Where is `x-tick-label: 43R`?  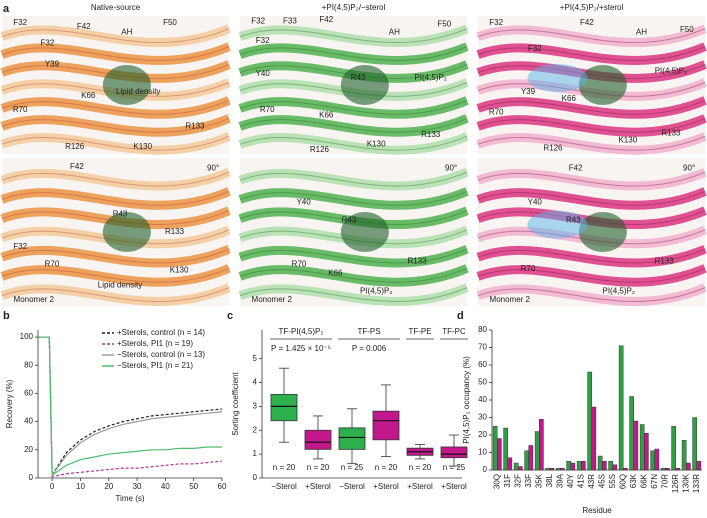
x-tick-label: 43R is located at coordinates (591, 481).